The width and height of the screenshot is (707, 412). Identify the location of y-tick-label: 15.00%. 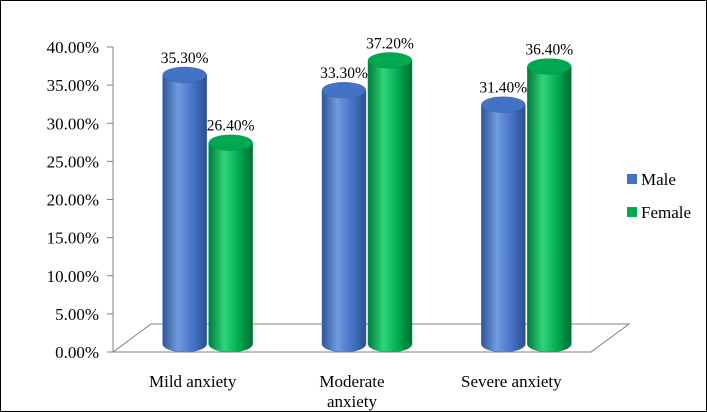
(73, 238).